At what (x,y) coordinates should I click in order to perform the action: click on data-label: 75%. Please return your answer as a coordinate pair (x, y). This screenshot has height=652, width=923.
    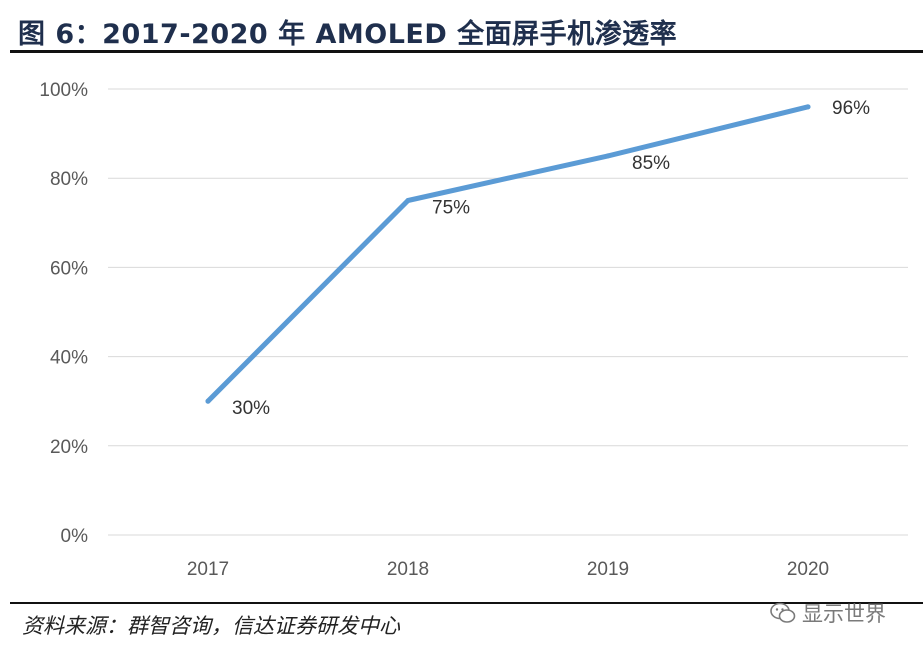
    Looking at the image, I should click on (451, 208).